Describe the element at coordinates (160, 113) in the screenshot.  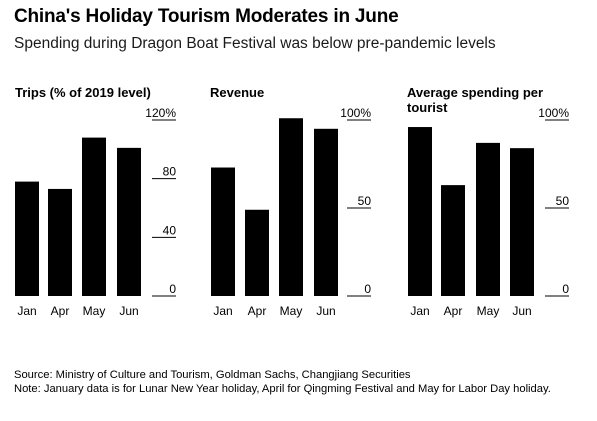
I see `y-tick-label: 120%` at that location.